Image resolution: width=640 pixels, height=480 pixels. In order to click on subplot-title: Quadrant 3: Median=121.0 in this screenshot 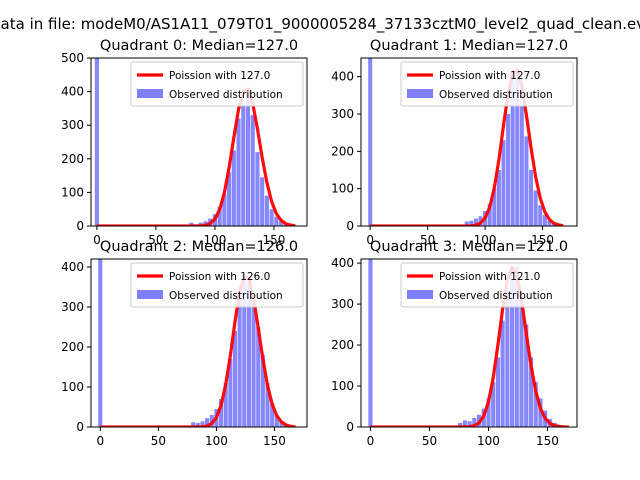, I will do `click(469, 247)`.